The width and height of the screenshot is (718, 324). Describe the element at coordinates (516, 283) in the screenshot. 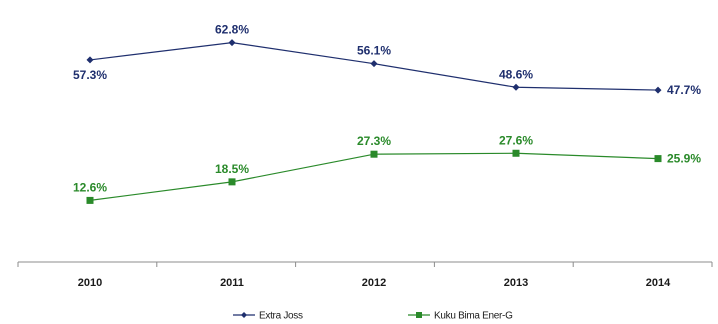

I see `x-tick-label: 2013` at that location.